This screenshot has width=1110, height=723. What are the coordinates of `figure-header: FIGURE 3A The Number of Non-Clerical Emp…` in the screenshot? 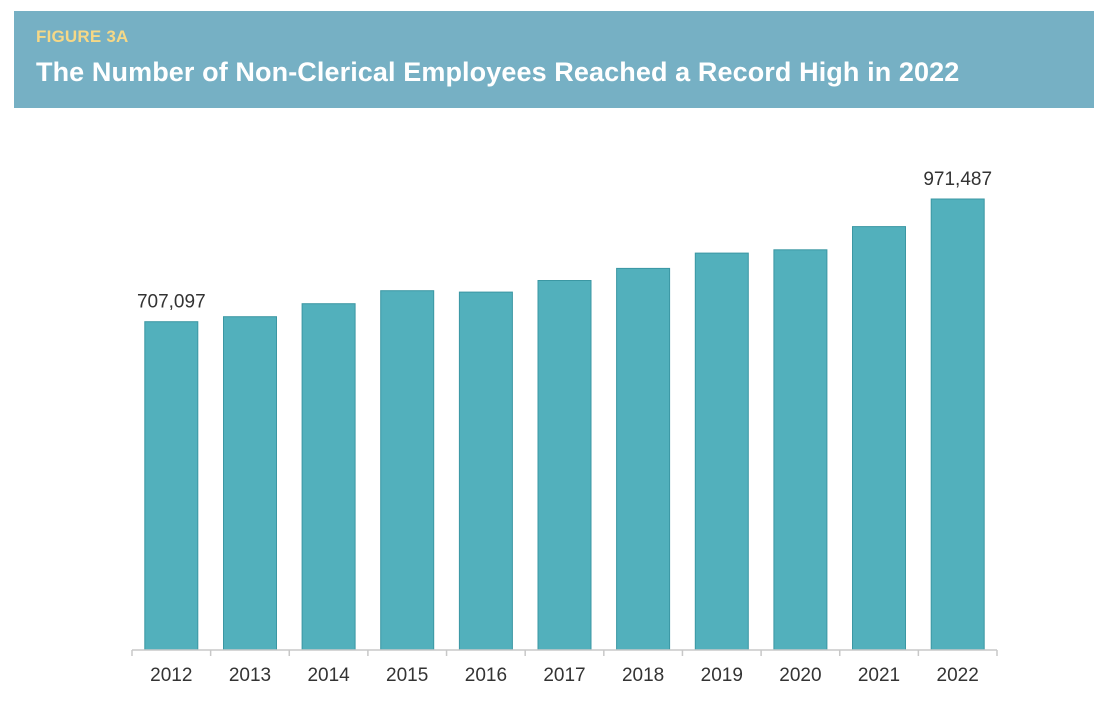 It's located at (554, 59).